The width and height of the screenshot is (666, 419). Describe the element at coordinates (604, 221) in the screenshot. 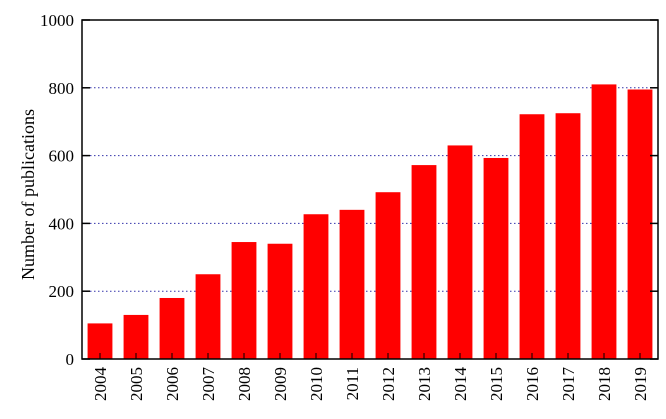

I see `bar-2018` at that location.